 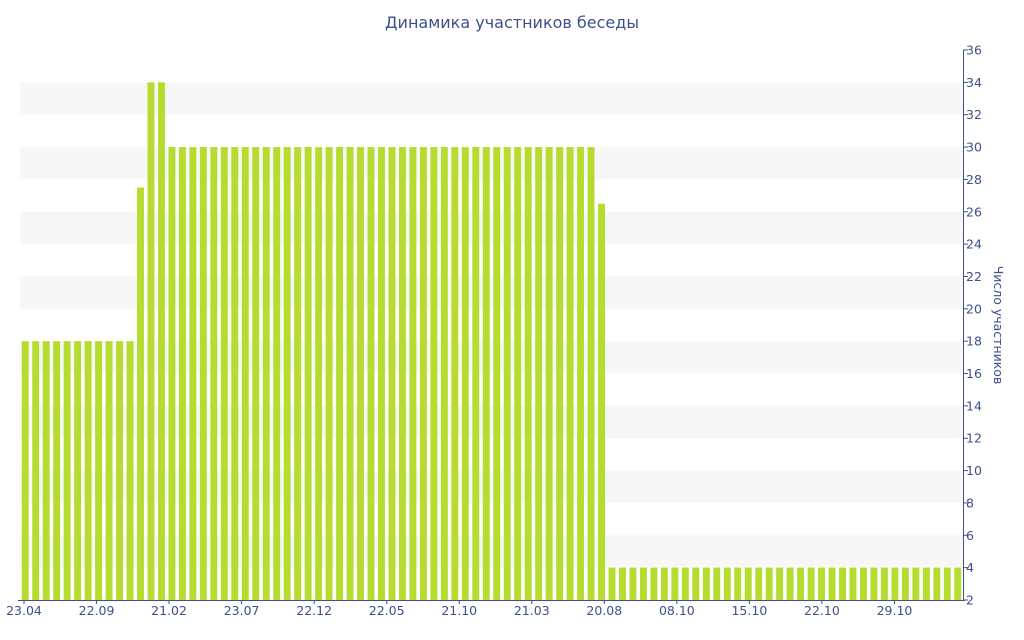 I want to click on y-tick-label: 12, so click(x=974, y=438).